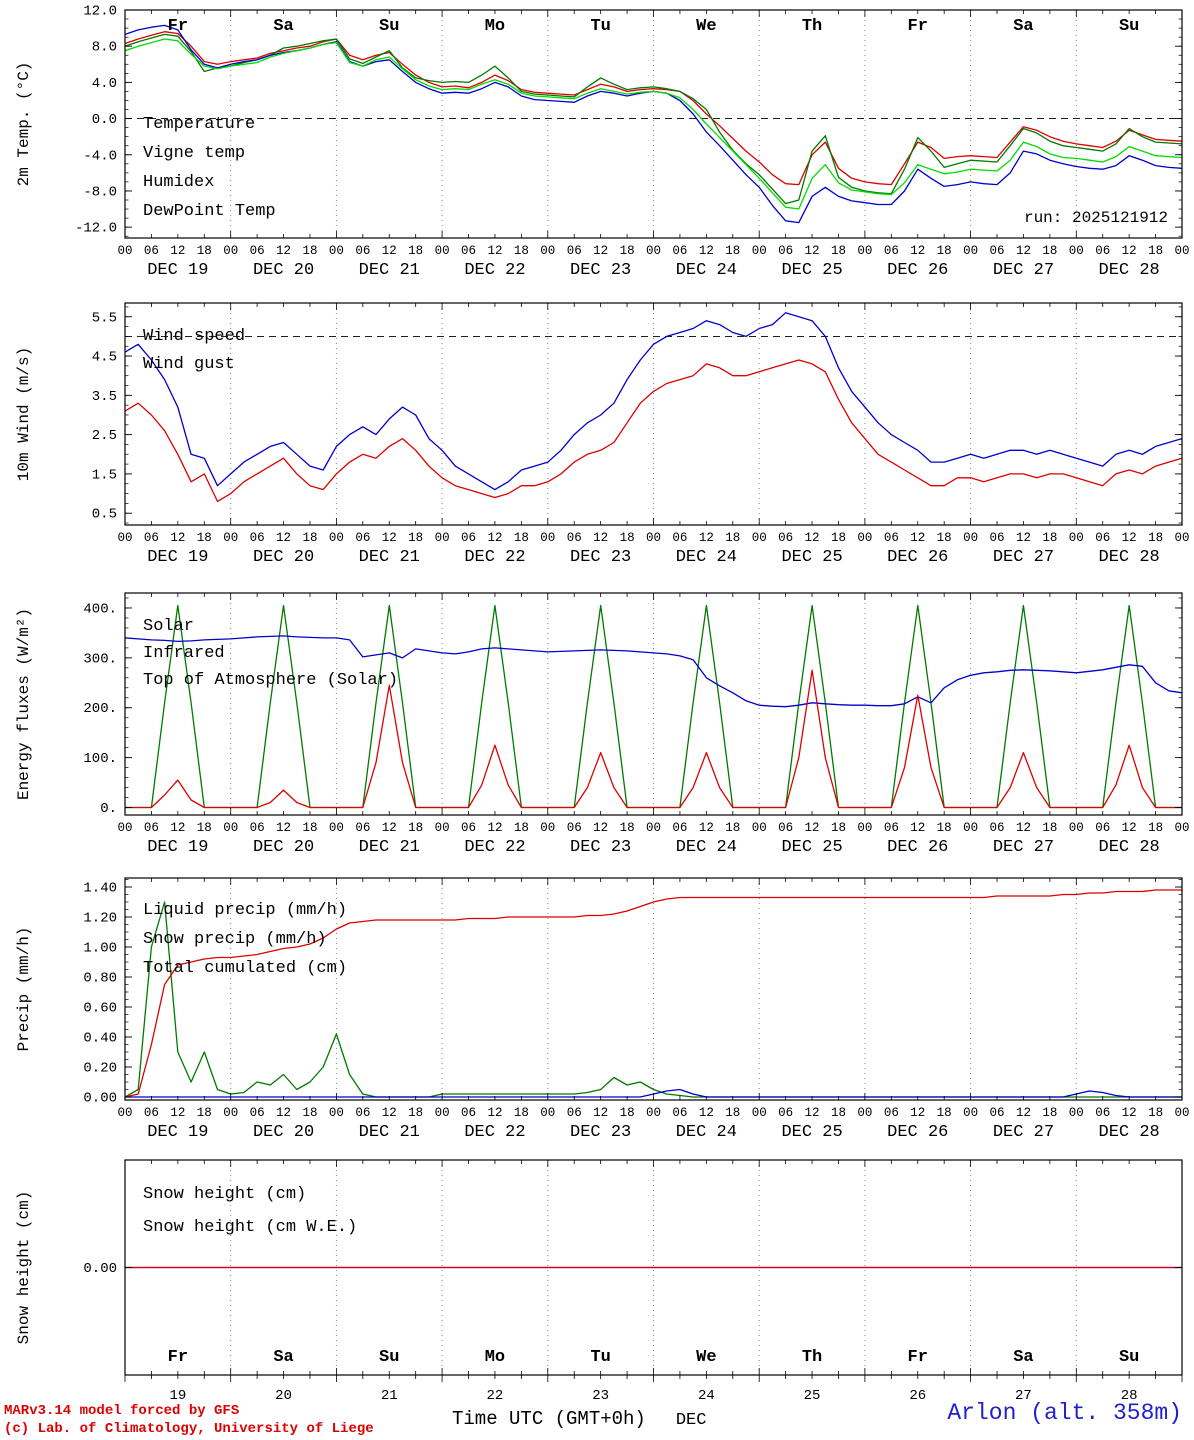 Image resolution: width=1194 pixels, height=1440 pixels. I want to click on legend-liquid-precip-mm-h: Liquid precip (mm/h), so click(245, 910).